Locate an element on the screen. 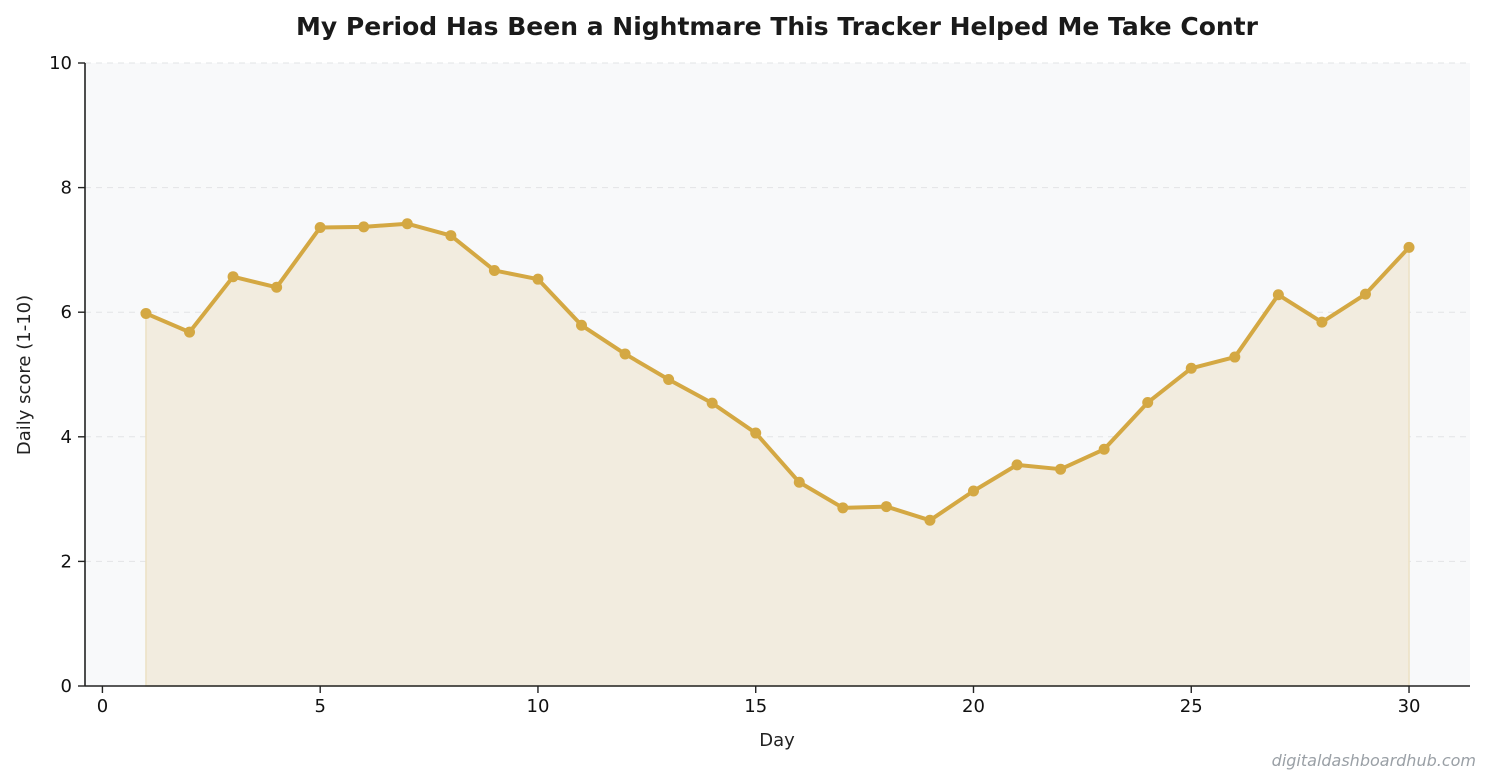  y-tick-label: 4 is located at coordinates (66, 437).